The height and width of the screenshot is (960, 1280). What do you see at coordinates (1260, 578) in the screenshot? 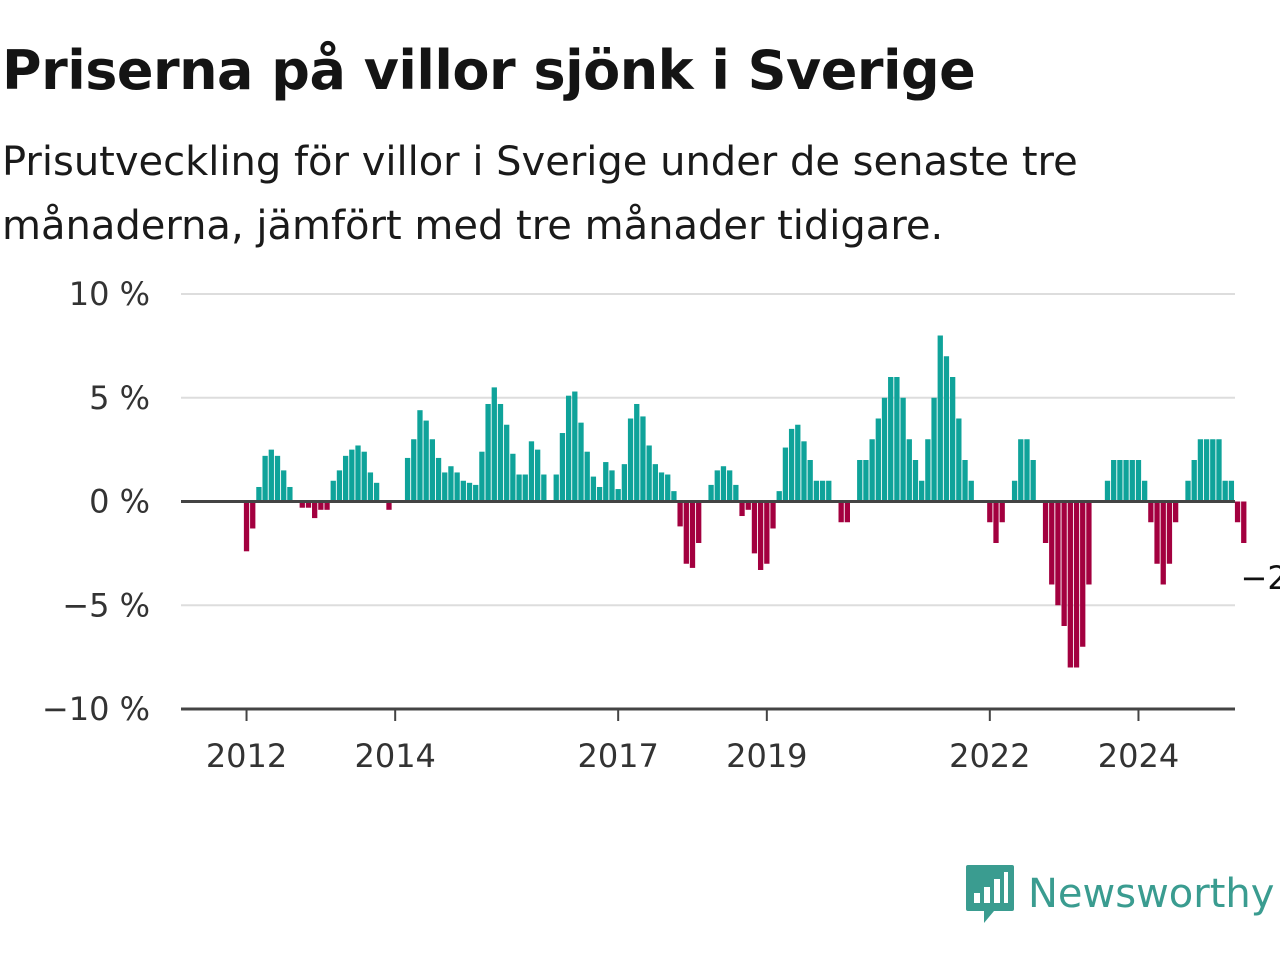
I see `latest-value-label: −2 %` at bounding box center [1260, 578].